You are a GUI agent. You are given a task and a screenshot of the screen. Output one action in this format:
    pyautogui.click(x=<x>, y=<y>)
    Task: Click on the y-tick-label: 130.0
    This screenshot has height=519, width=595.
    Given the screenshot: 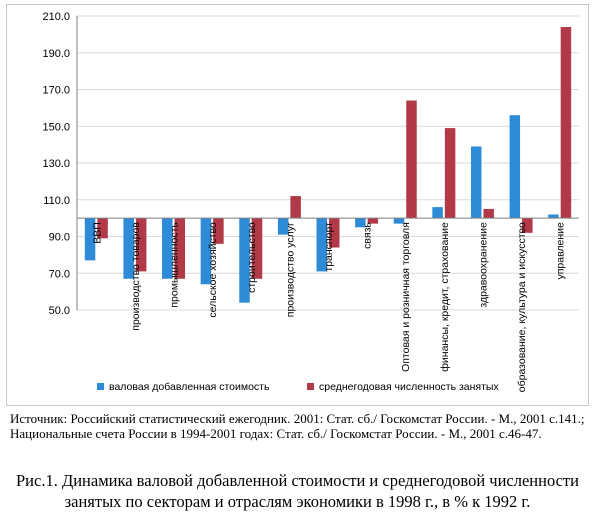 What is the action you would take?
    pyautogui.click(x=56, y=164)
    